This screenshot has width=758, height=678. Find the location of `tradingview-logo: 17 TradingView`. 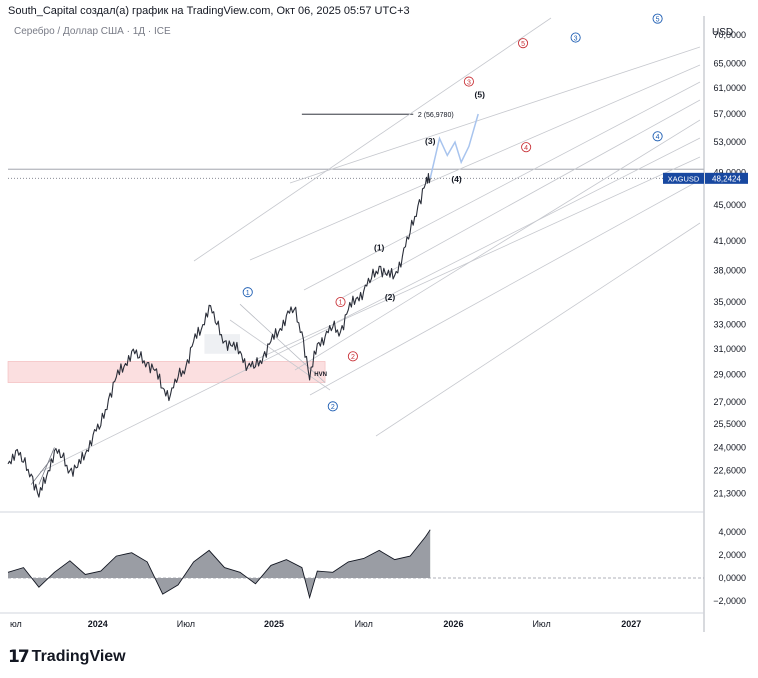

tradingview-logo: 17 TradingView is located at coordinates (67, 657).